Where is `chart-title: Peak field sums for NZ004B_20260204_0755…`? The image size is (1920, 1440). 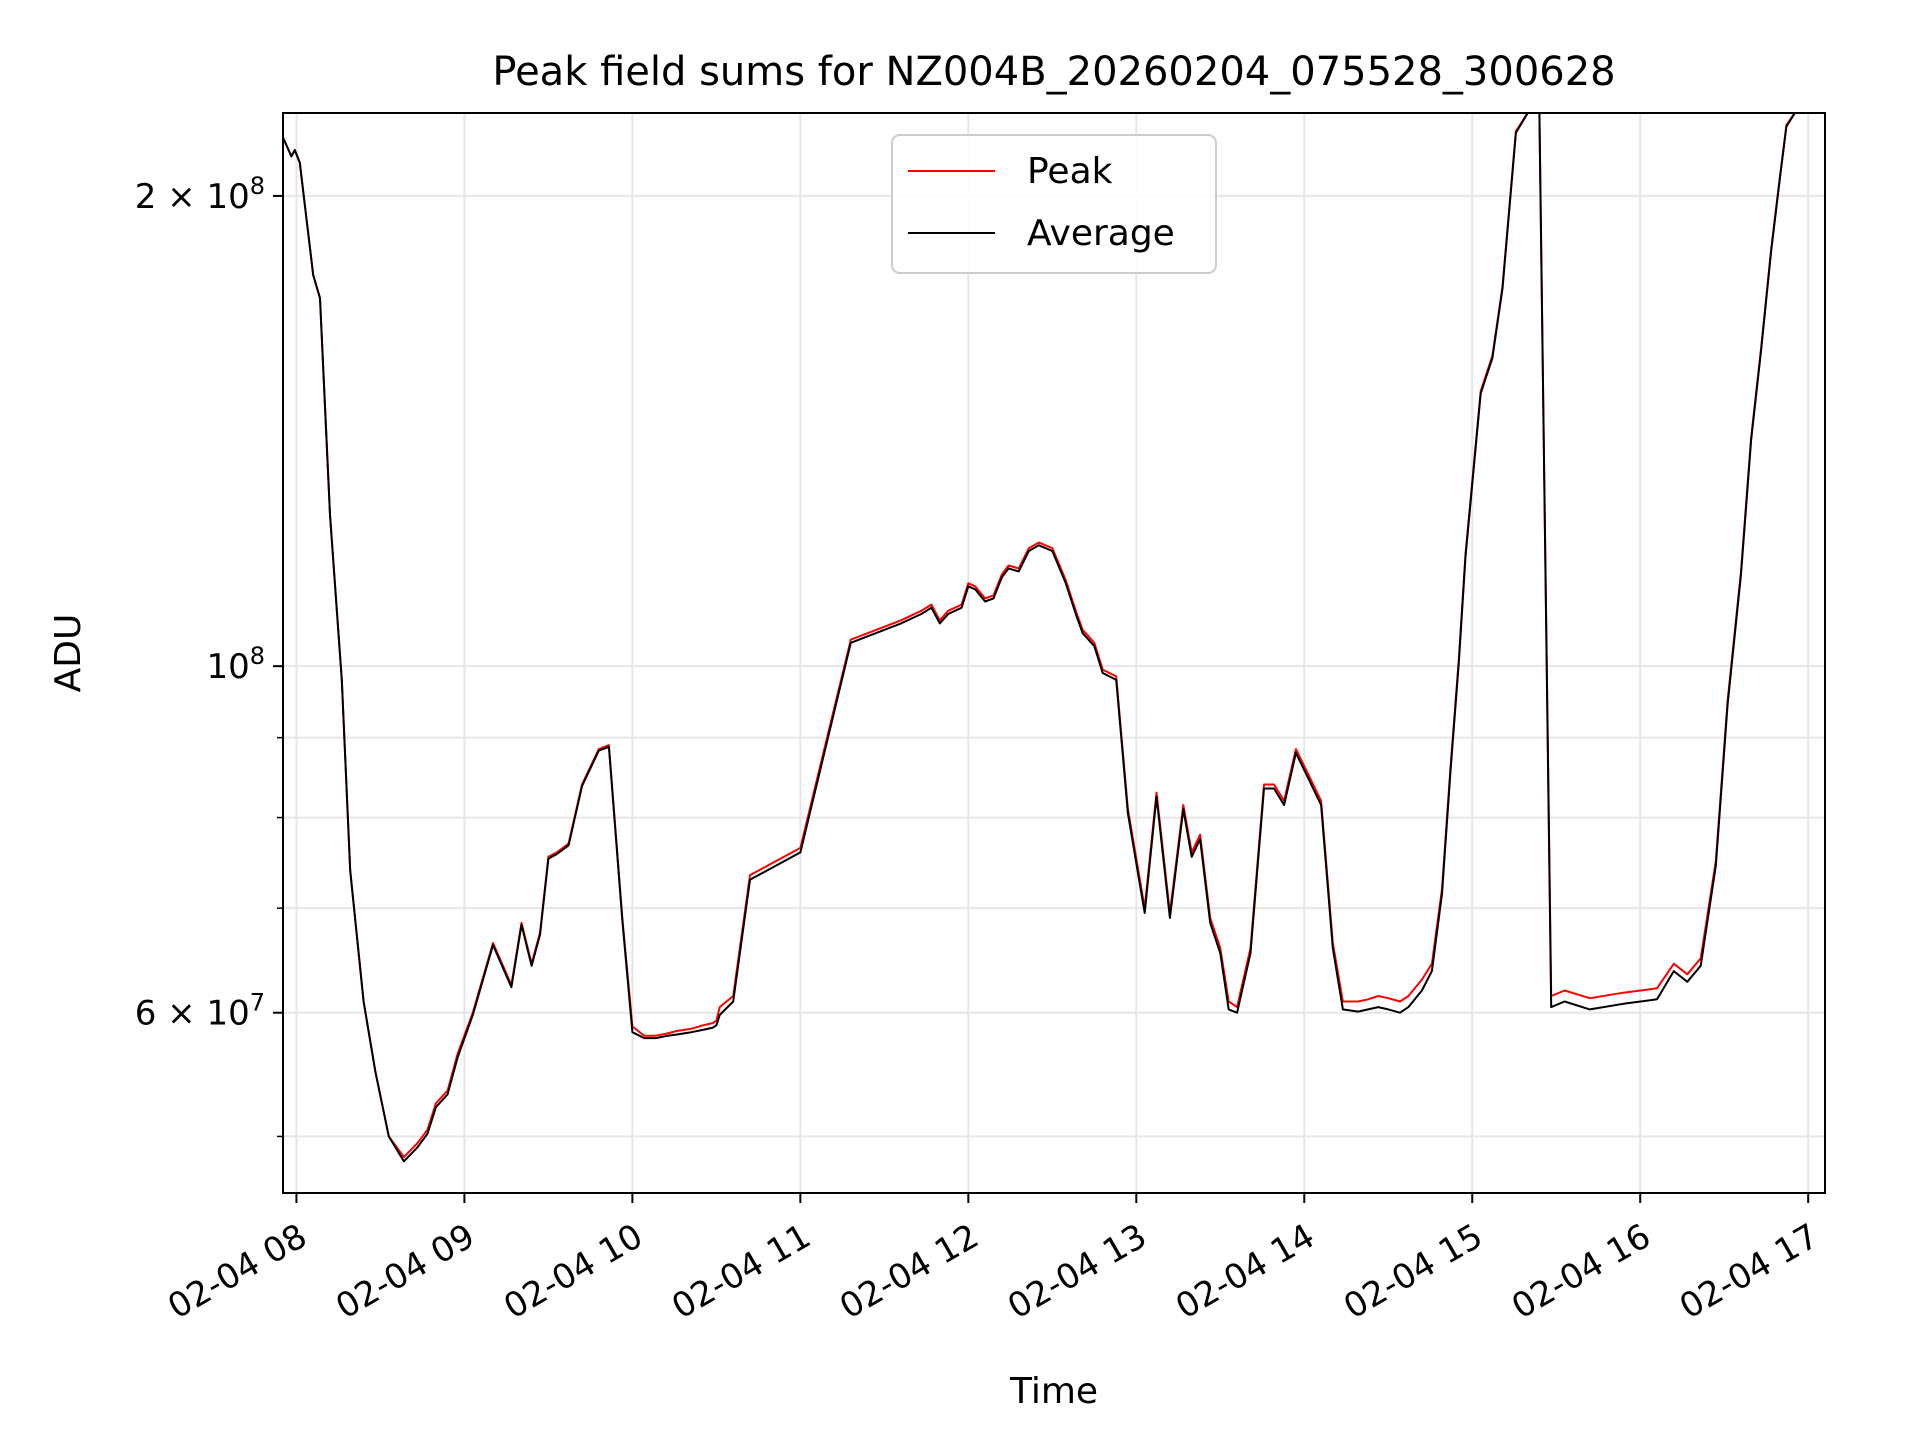
chart-title: Peak field sums for NZ004B_20260204_0755… is located at coordinates (1053, 72).